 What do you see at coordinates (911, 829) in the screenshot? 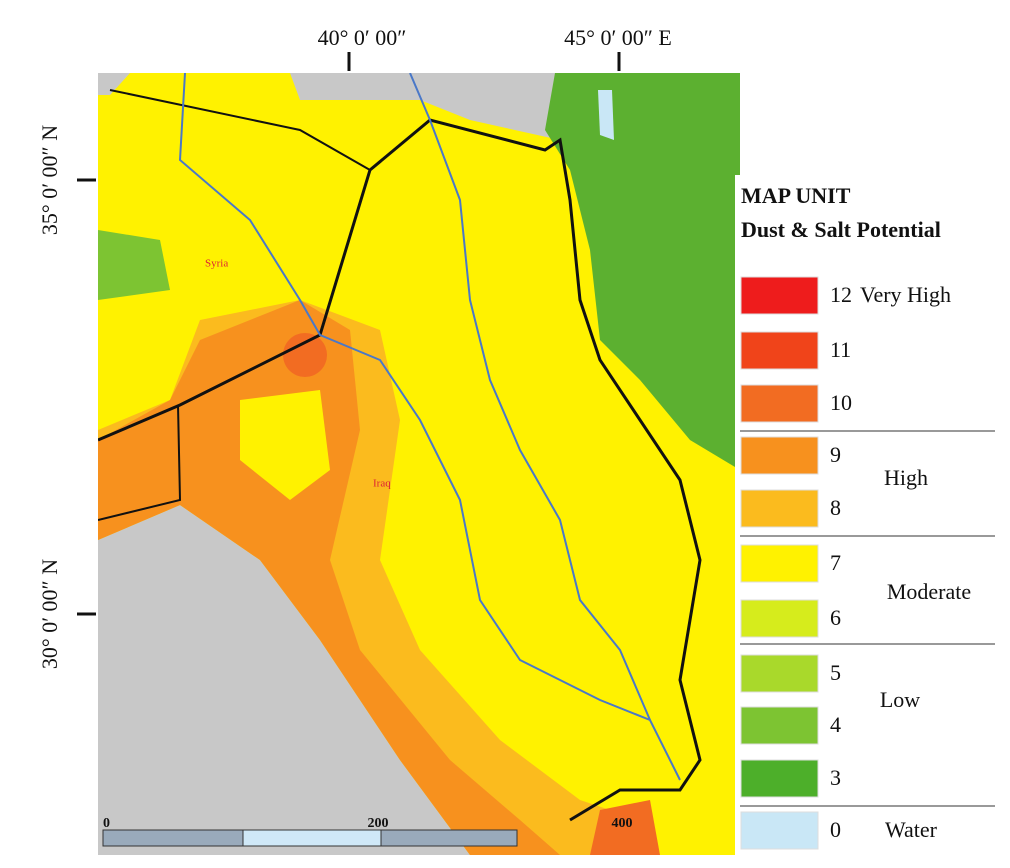
I see `legend-note: Water` at bounding box center [911, 829].